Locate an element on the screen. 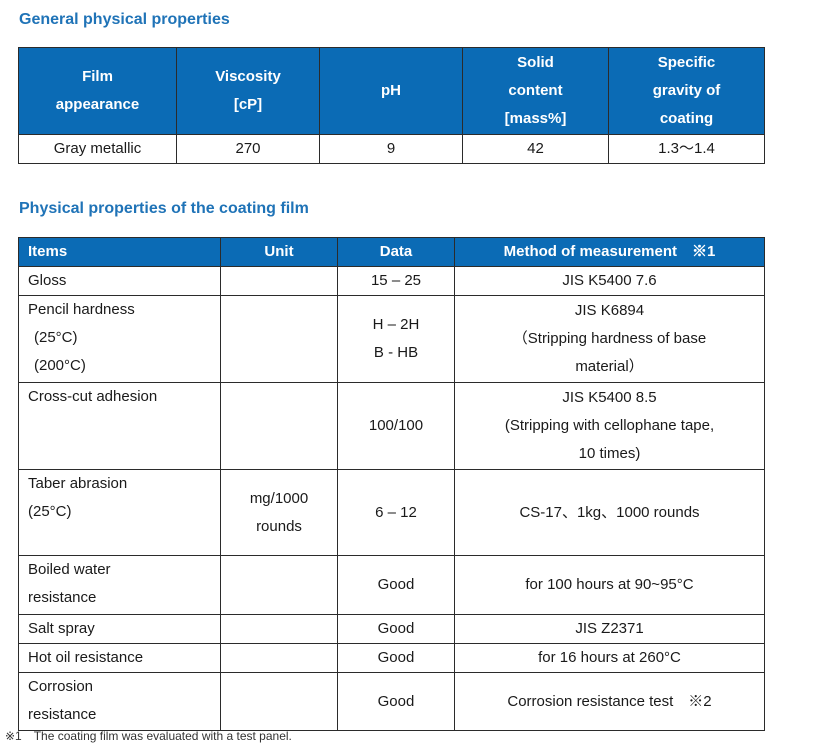 The width and height of the screenshot is (830, 744). cell-method: for 16 hours at 260°C is located at coordinates (609, 658).